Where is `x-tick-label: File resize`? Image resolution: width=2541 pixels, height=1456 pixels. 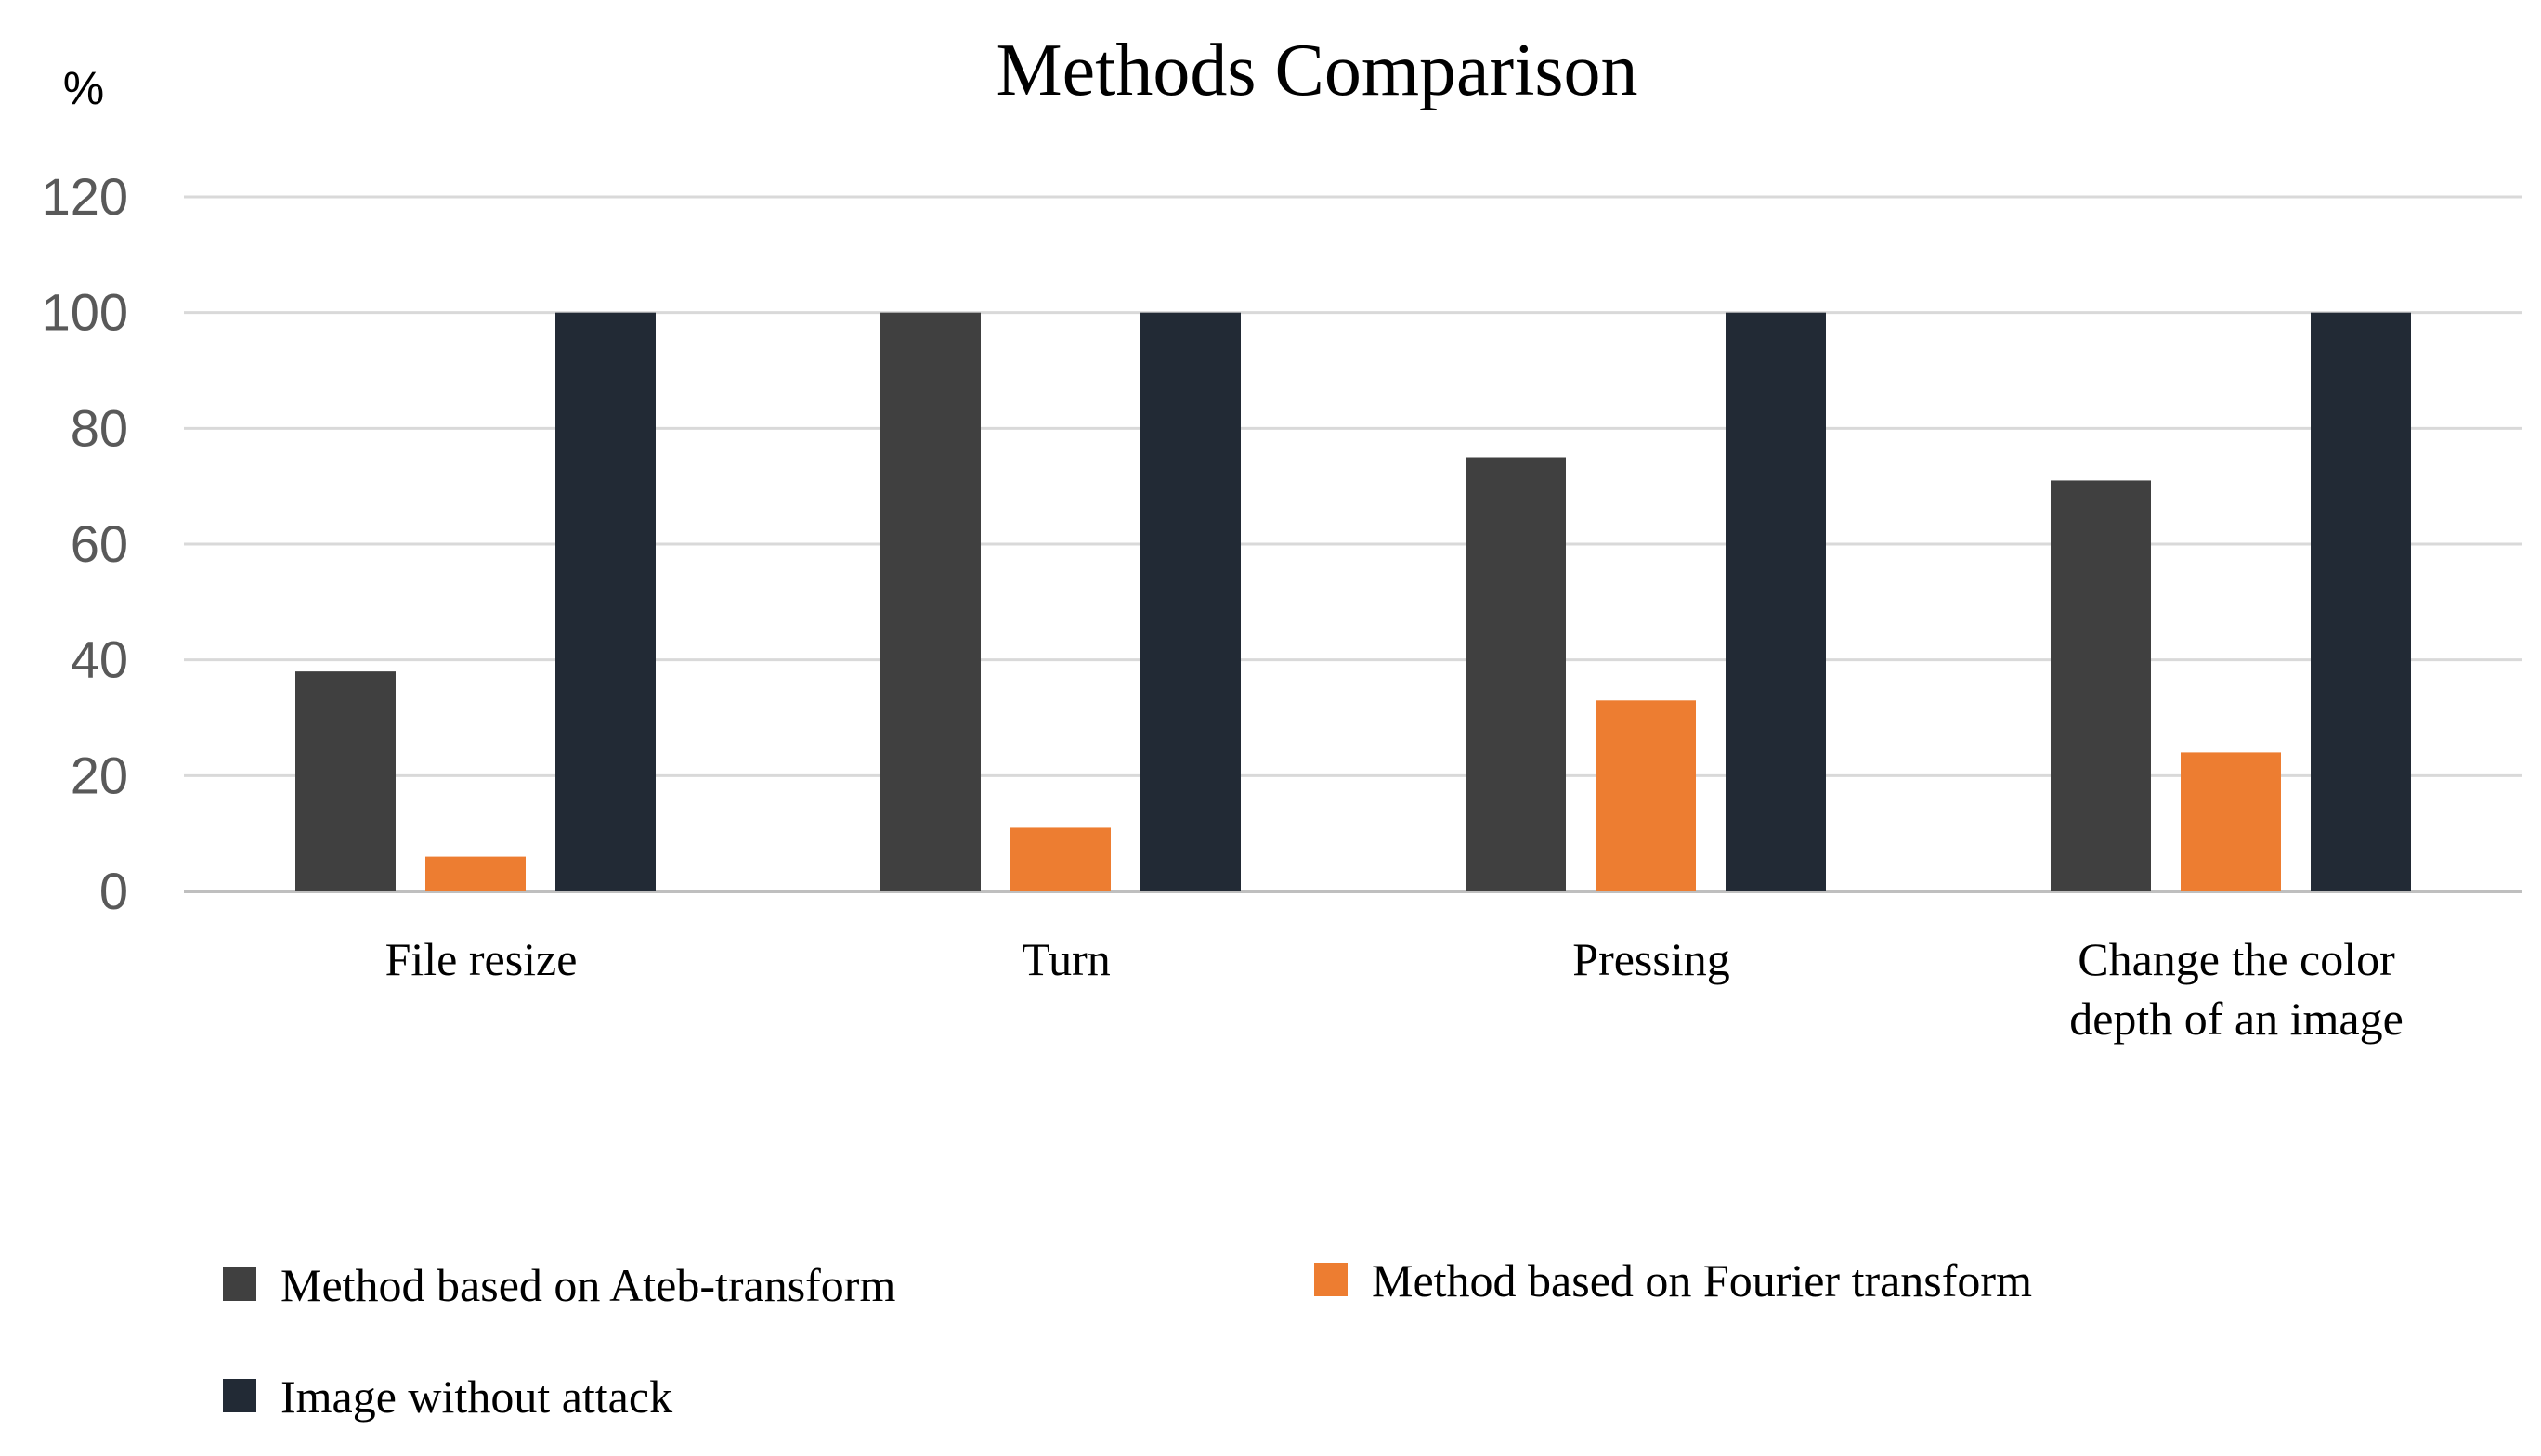
x-tick-label: File resize is located at coordinates (481, 959).